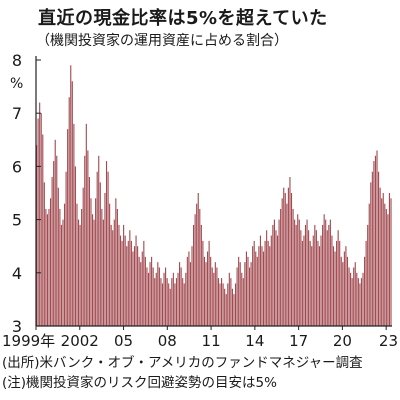 The image size is (400, 400). What do you see at coordinates (17, 220) in the screenshot?
I see `y-tick-label: 5` at bounding box center [17, 220].